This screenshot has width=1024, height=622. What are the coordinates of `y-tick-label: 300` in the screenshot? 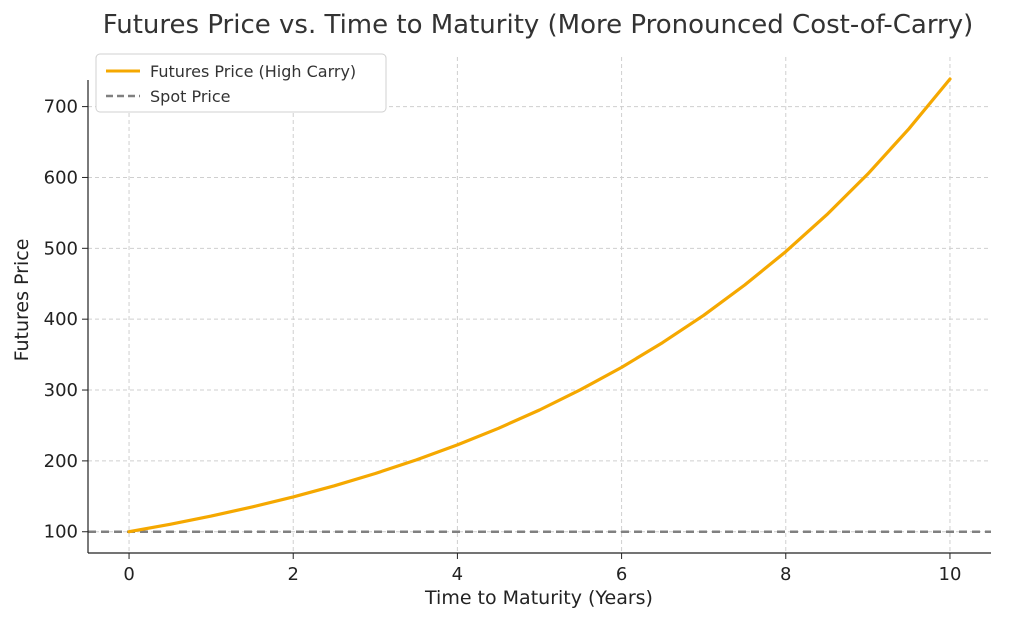 It's located at (61, 390).